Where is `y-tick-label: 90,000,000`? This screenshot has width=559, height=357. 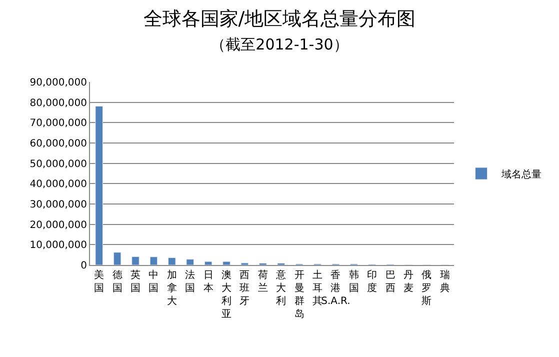
y-tick-label: 90,000,000 is located at coordinates (58, 83).